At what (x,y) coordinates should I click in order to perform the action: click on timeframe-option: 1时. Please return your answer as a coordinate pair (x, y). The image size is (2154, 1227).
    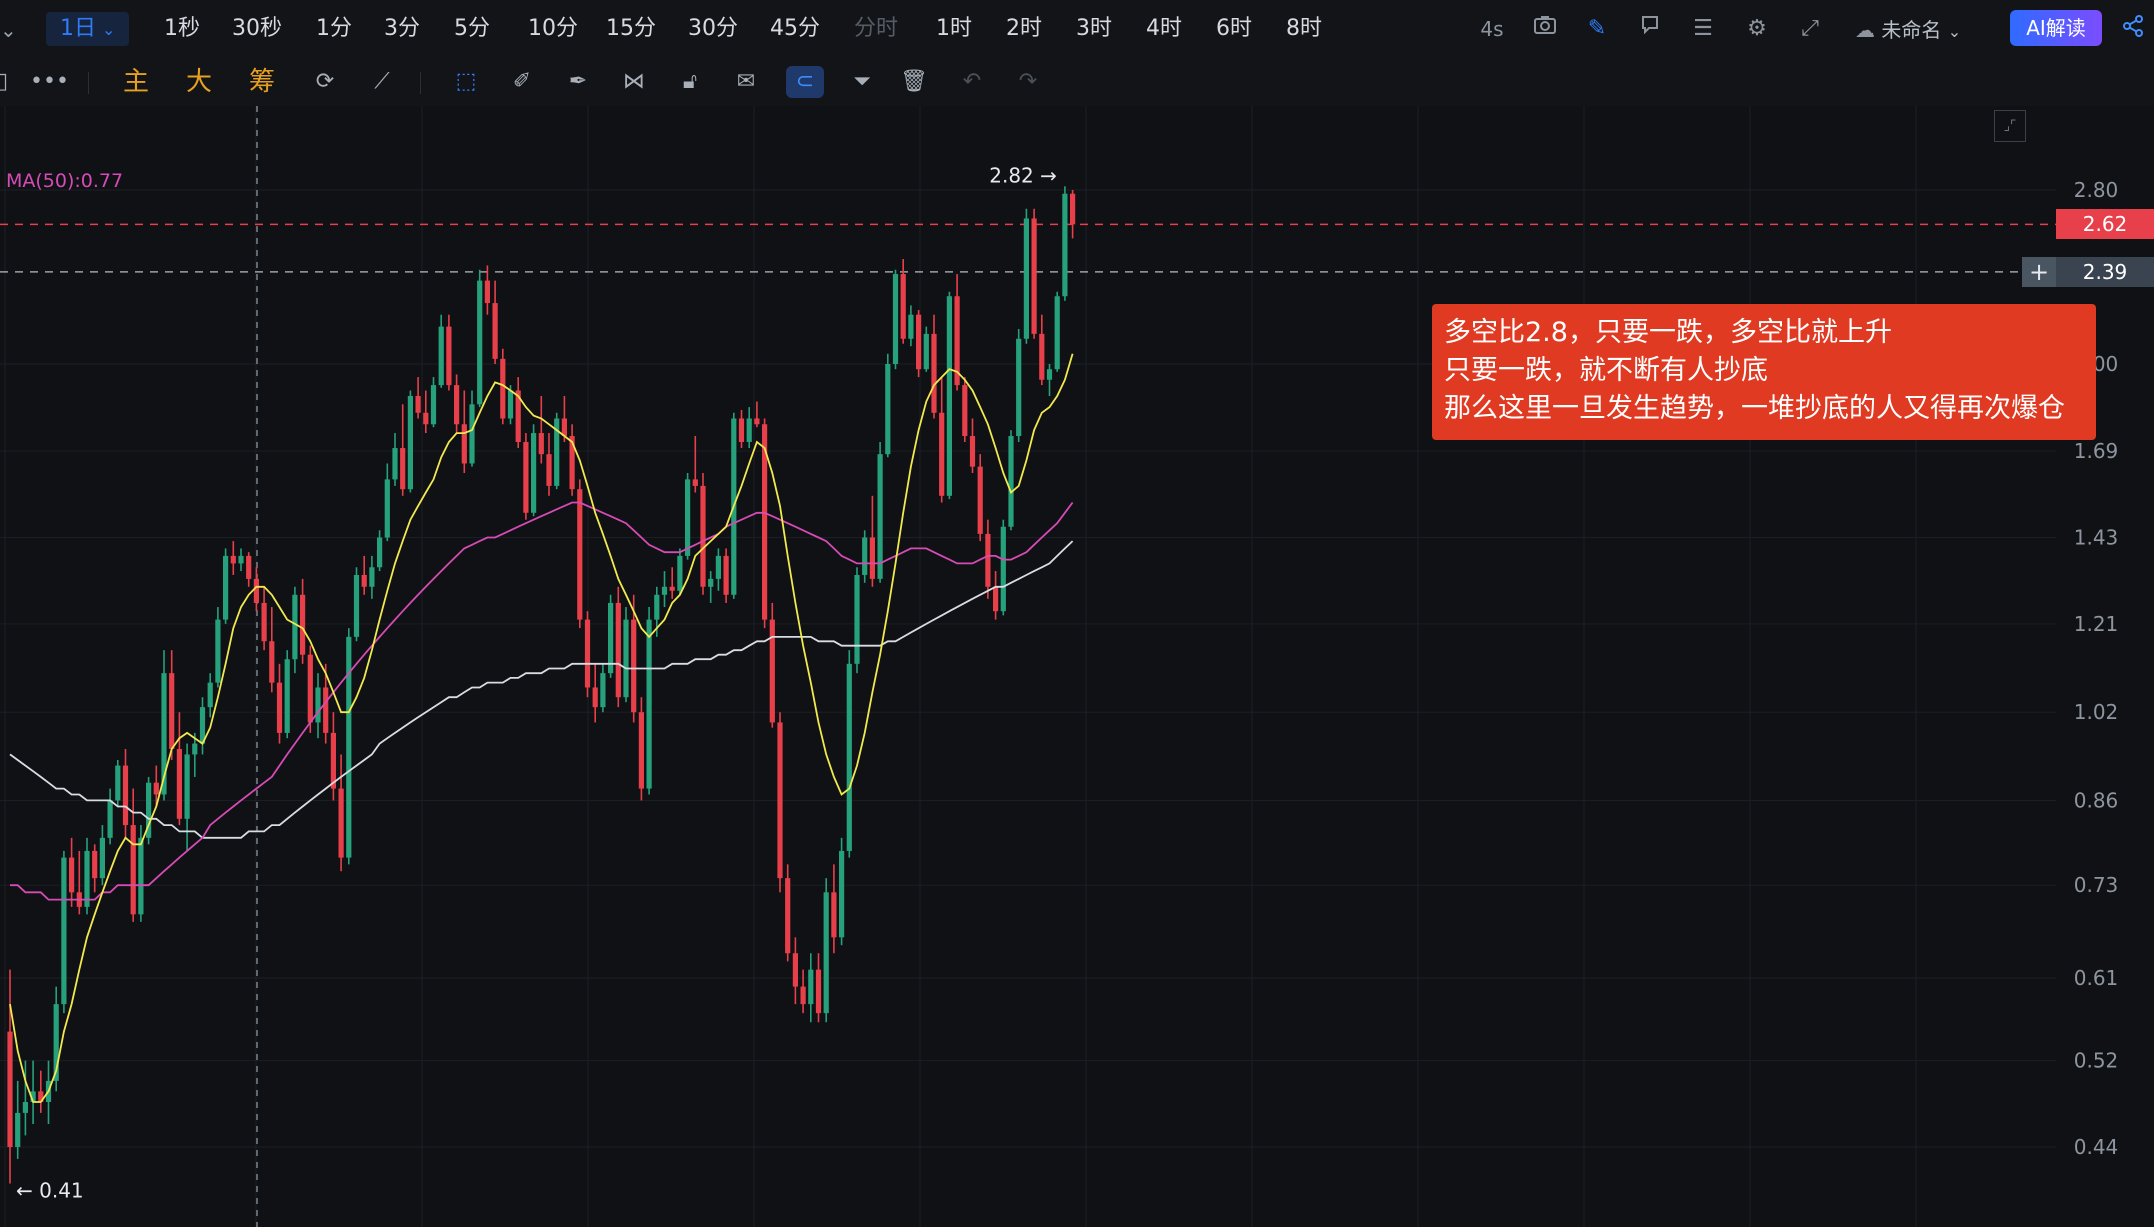
    Looking at the image, I should click on (954, 28).